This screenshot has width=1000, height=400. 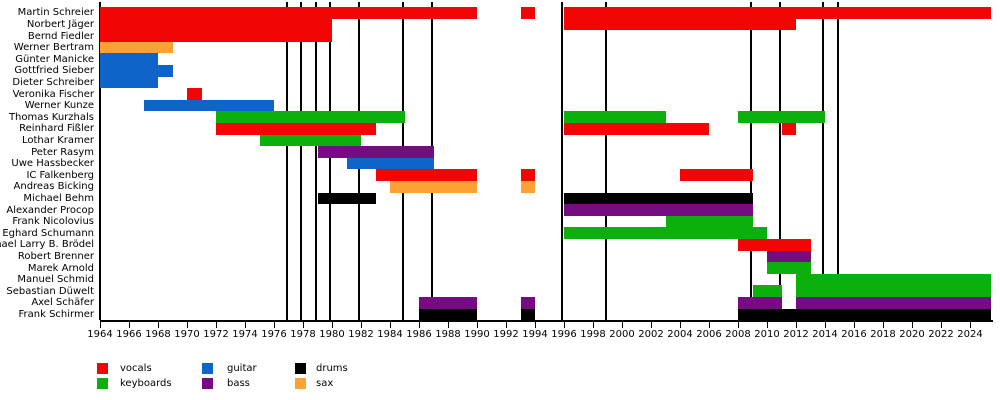 What do you see at coordinates (796, 335) in the screenshot?
I see `axis-tick-label: 2012` at bounding box center [796, 335].